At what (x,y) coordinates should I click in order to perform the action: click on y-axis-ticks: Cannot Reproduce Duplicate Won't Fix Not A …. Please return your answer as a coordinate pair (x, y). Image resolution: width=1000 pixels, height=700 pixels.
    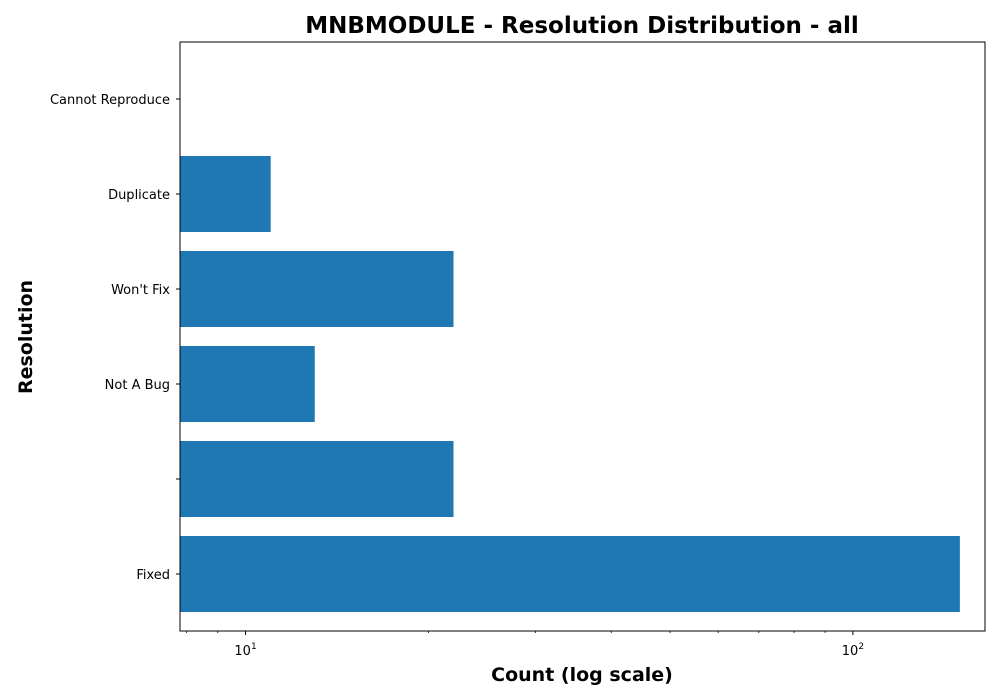
    Looking at the image, I should click on (115, 338).